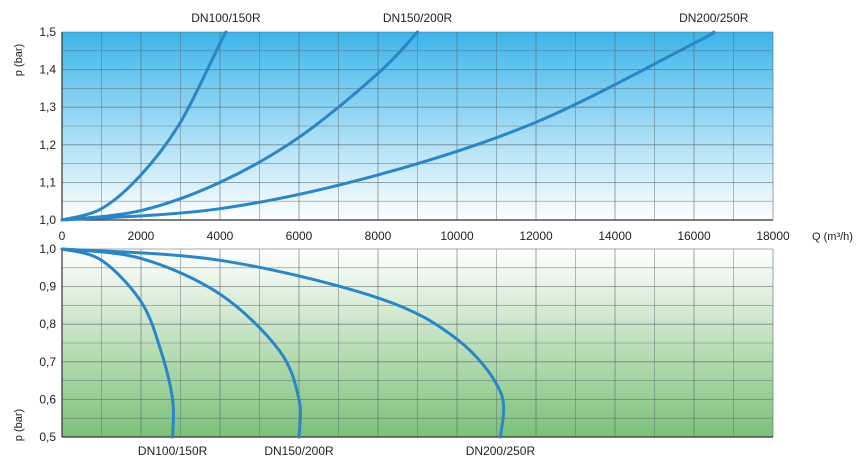 This screenshot has width=862, height=470. Describe the element at coordinates (19, 425) in the screenshot. I see `bottom-y-axis-label: p (bar)` at that location.